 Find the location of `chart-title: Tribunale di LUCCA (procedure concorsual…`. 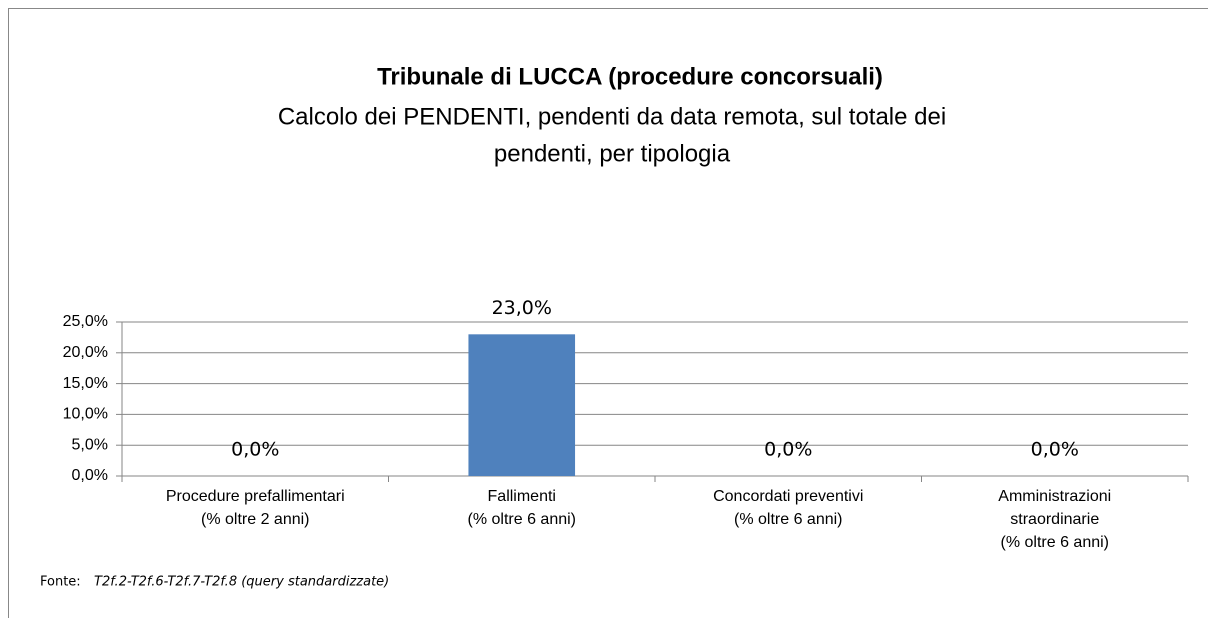

chart-title: Tribunale di LUCCA (procedure concorsual… is located at coordinates (630, 76).